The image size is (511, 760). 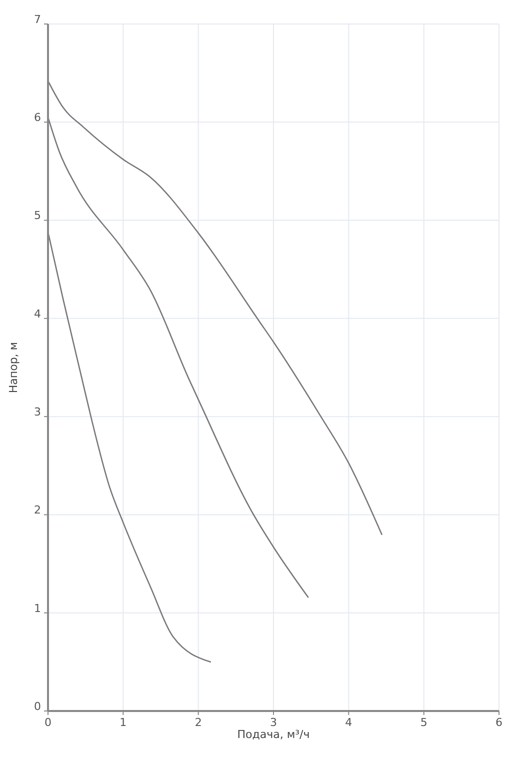 I want to click on x-tick-label: 5, so click(x=424, y=722).